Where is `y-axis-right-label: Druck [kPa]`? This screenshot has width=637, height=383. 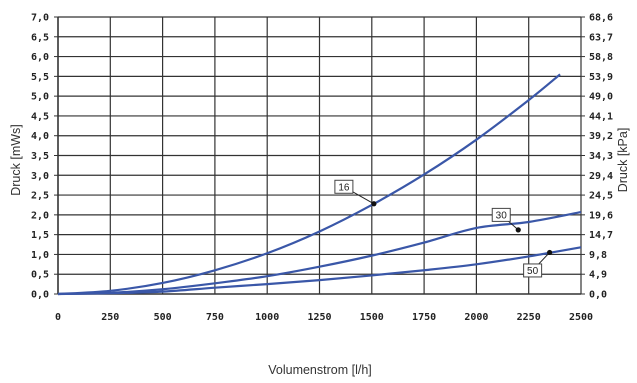 y-axis-right-label: Druck [kPa] is located at coordinates (623, 160).